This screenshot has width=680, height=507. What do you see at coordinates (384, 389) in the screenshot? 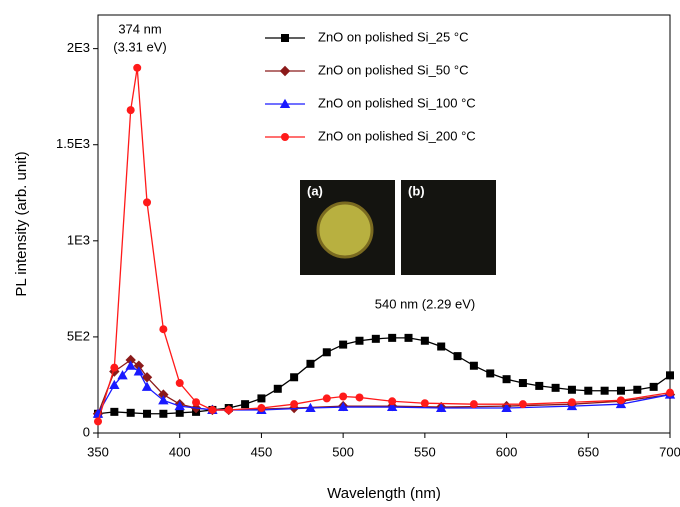
I see `series-line` at bounding box center [384, 389].